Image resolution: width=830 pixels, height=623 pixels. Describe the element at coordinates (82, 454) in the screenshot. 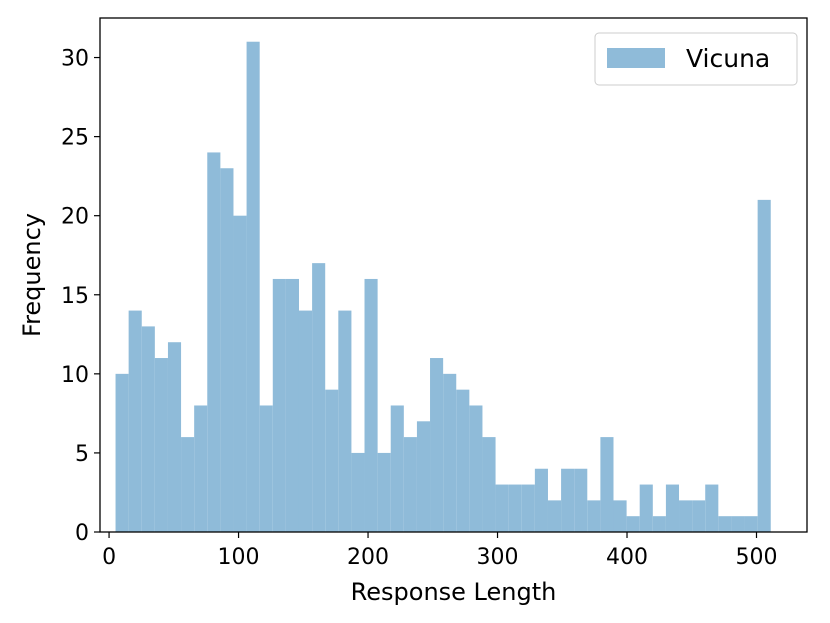

I see `y-tick-label: 5` at that location.